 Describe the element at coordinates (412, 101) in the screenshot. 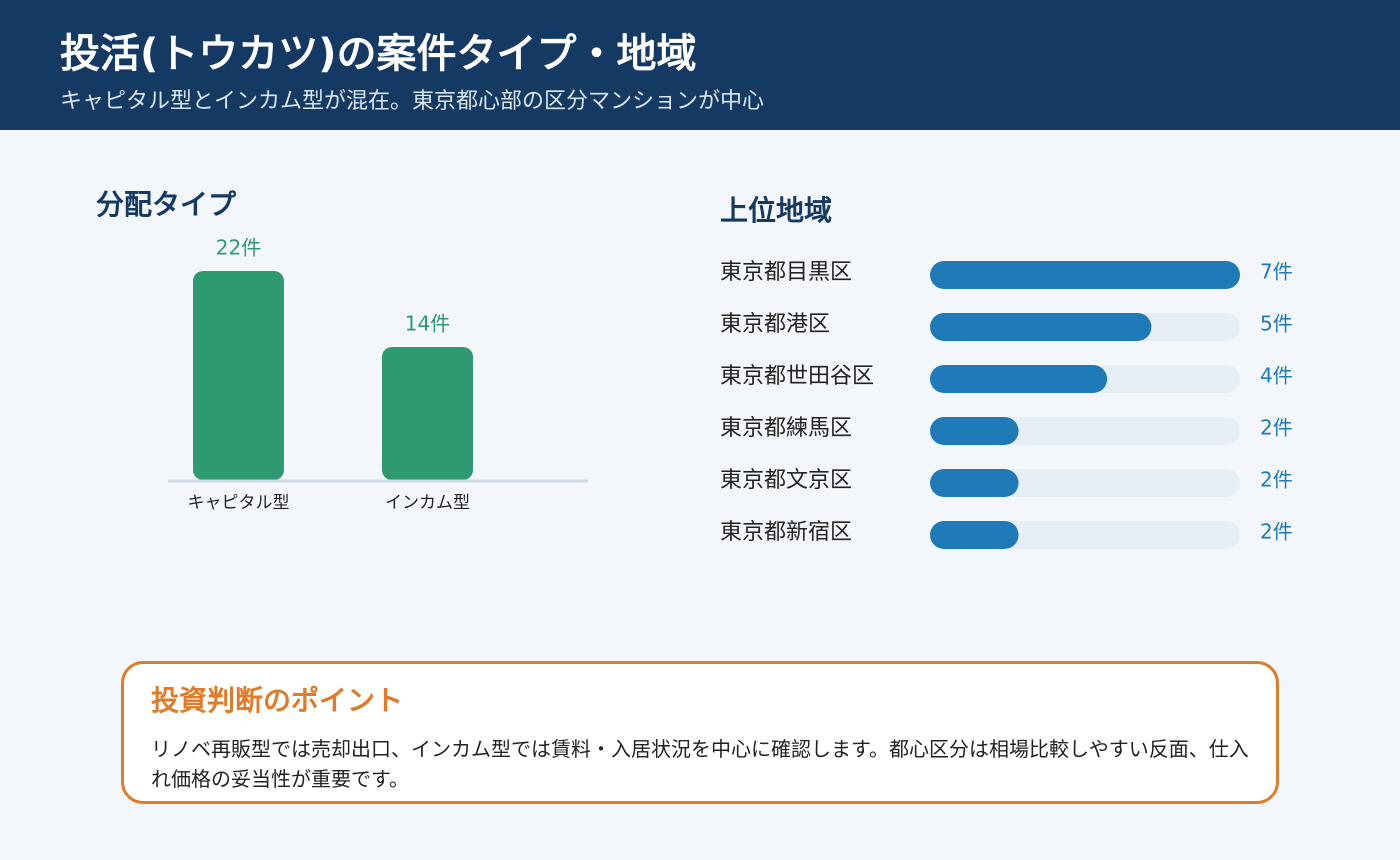

I see `page-subtitle: キャピタル型とインカム型が混在。東京都心部の区分マンションが中心` at that location.